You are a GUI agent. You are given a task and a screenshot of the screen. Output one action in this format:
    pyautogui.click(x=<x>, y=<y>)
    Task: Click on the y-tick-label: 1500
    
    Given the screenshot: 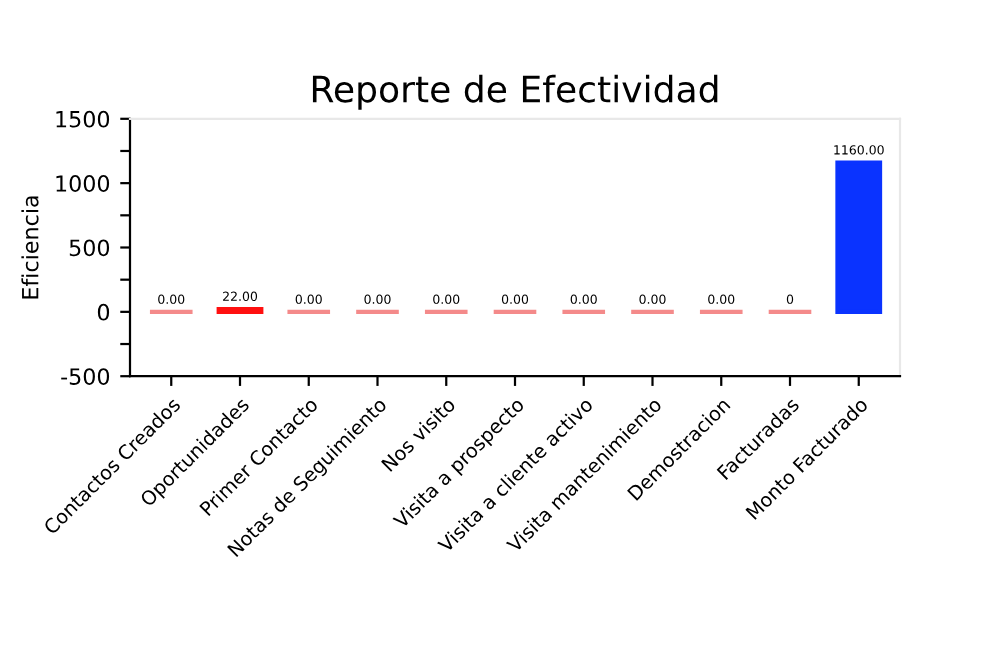 What is the action you would take?
    pyautogui.click(x=83, y=119)
    